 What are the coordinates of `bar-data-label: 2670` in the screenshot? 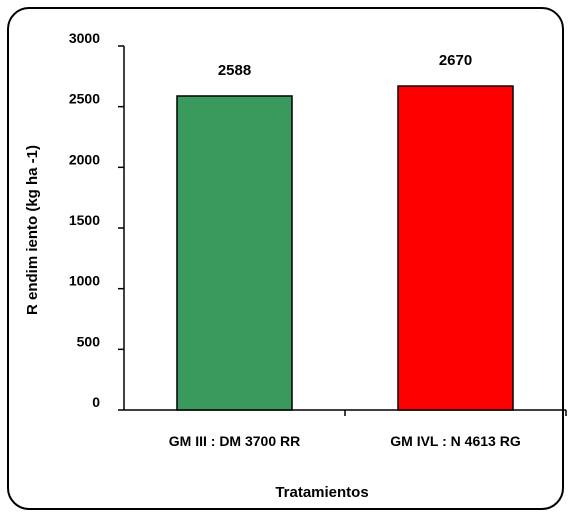 It's located at (455, 60).